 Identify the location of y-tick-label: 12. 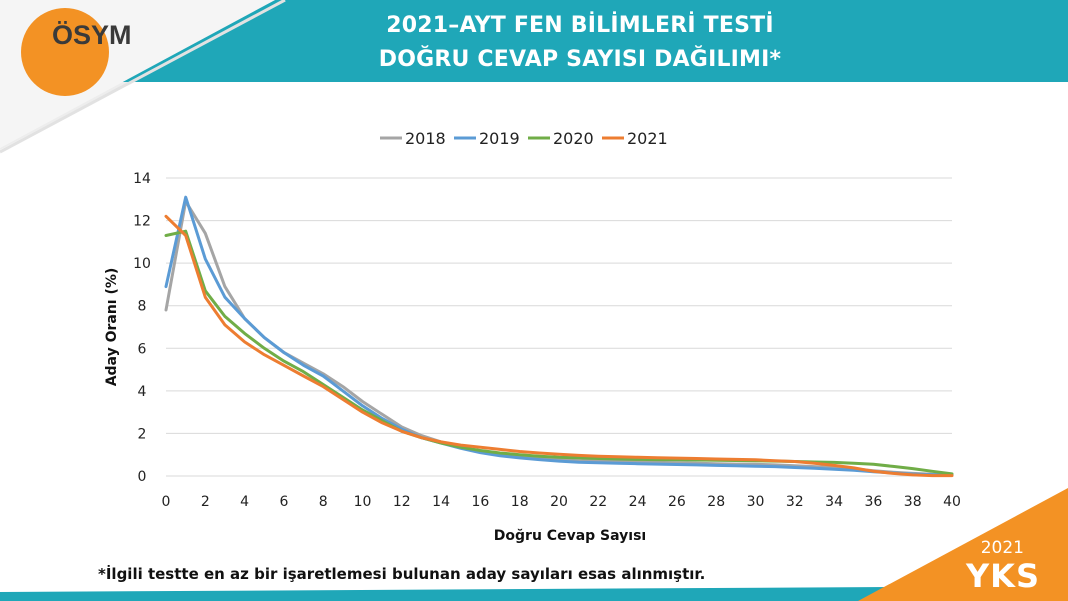
(142, 222).